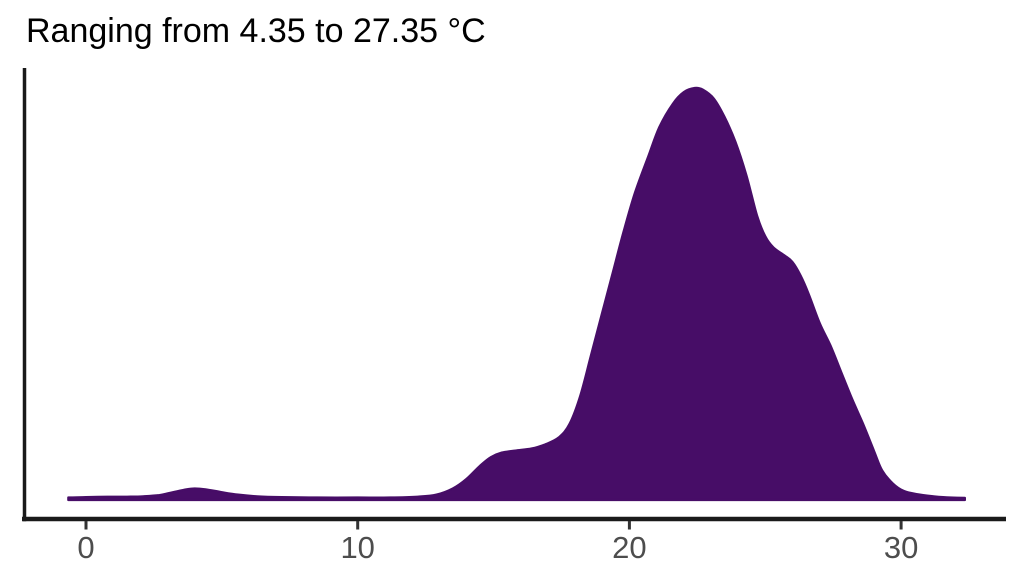  Describe the element at coordinates (901, 547) in the screenshot. I see `x-tick-label: 30` at that location.